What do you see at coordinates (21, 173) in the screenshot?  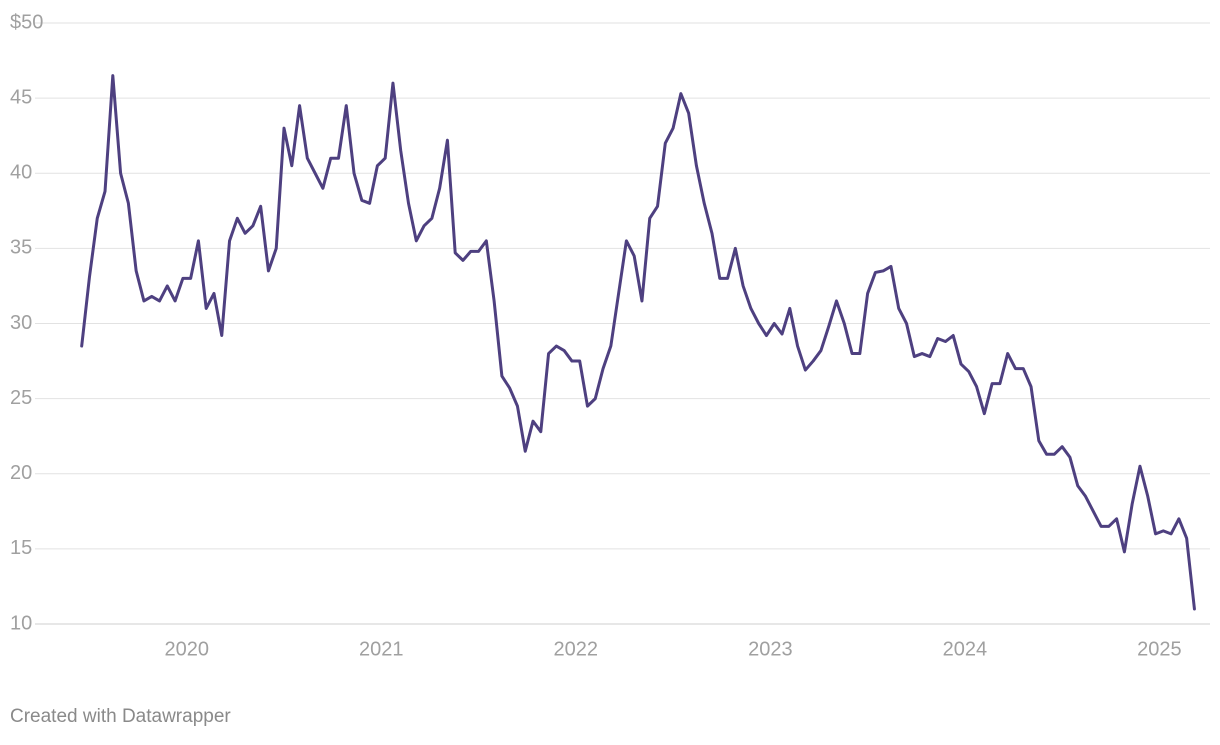 I see `y-tick-label: 40` at bounding box center [21, 173].